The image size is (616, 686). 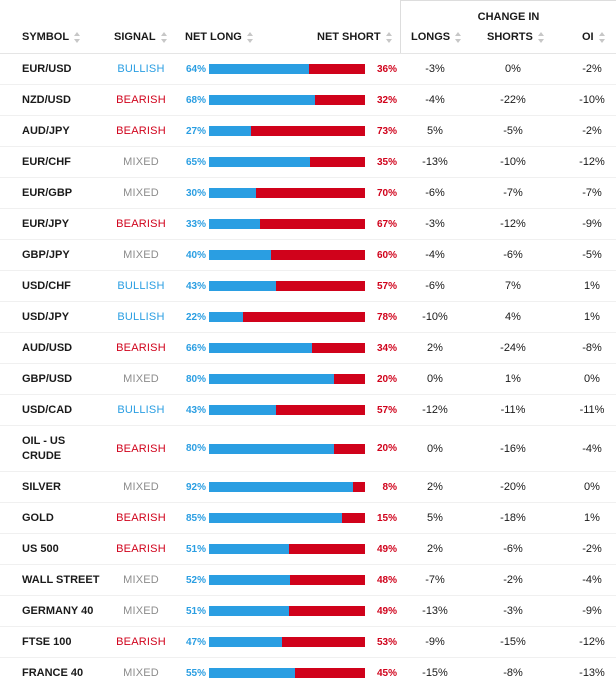 What do you see at coordinates (386, 224) in the screenshot?
I see `net-short-percent: 67%` at bounding box center [386, 224].